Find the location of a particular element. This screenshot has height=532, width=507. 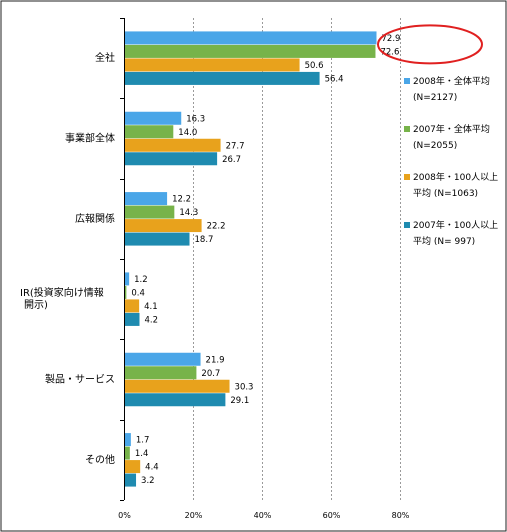

legend-label: 2008年・100人以上 is located at coordinates (455, 177).